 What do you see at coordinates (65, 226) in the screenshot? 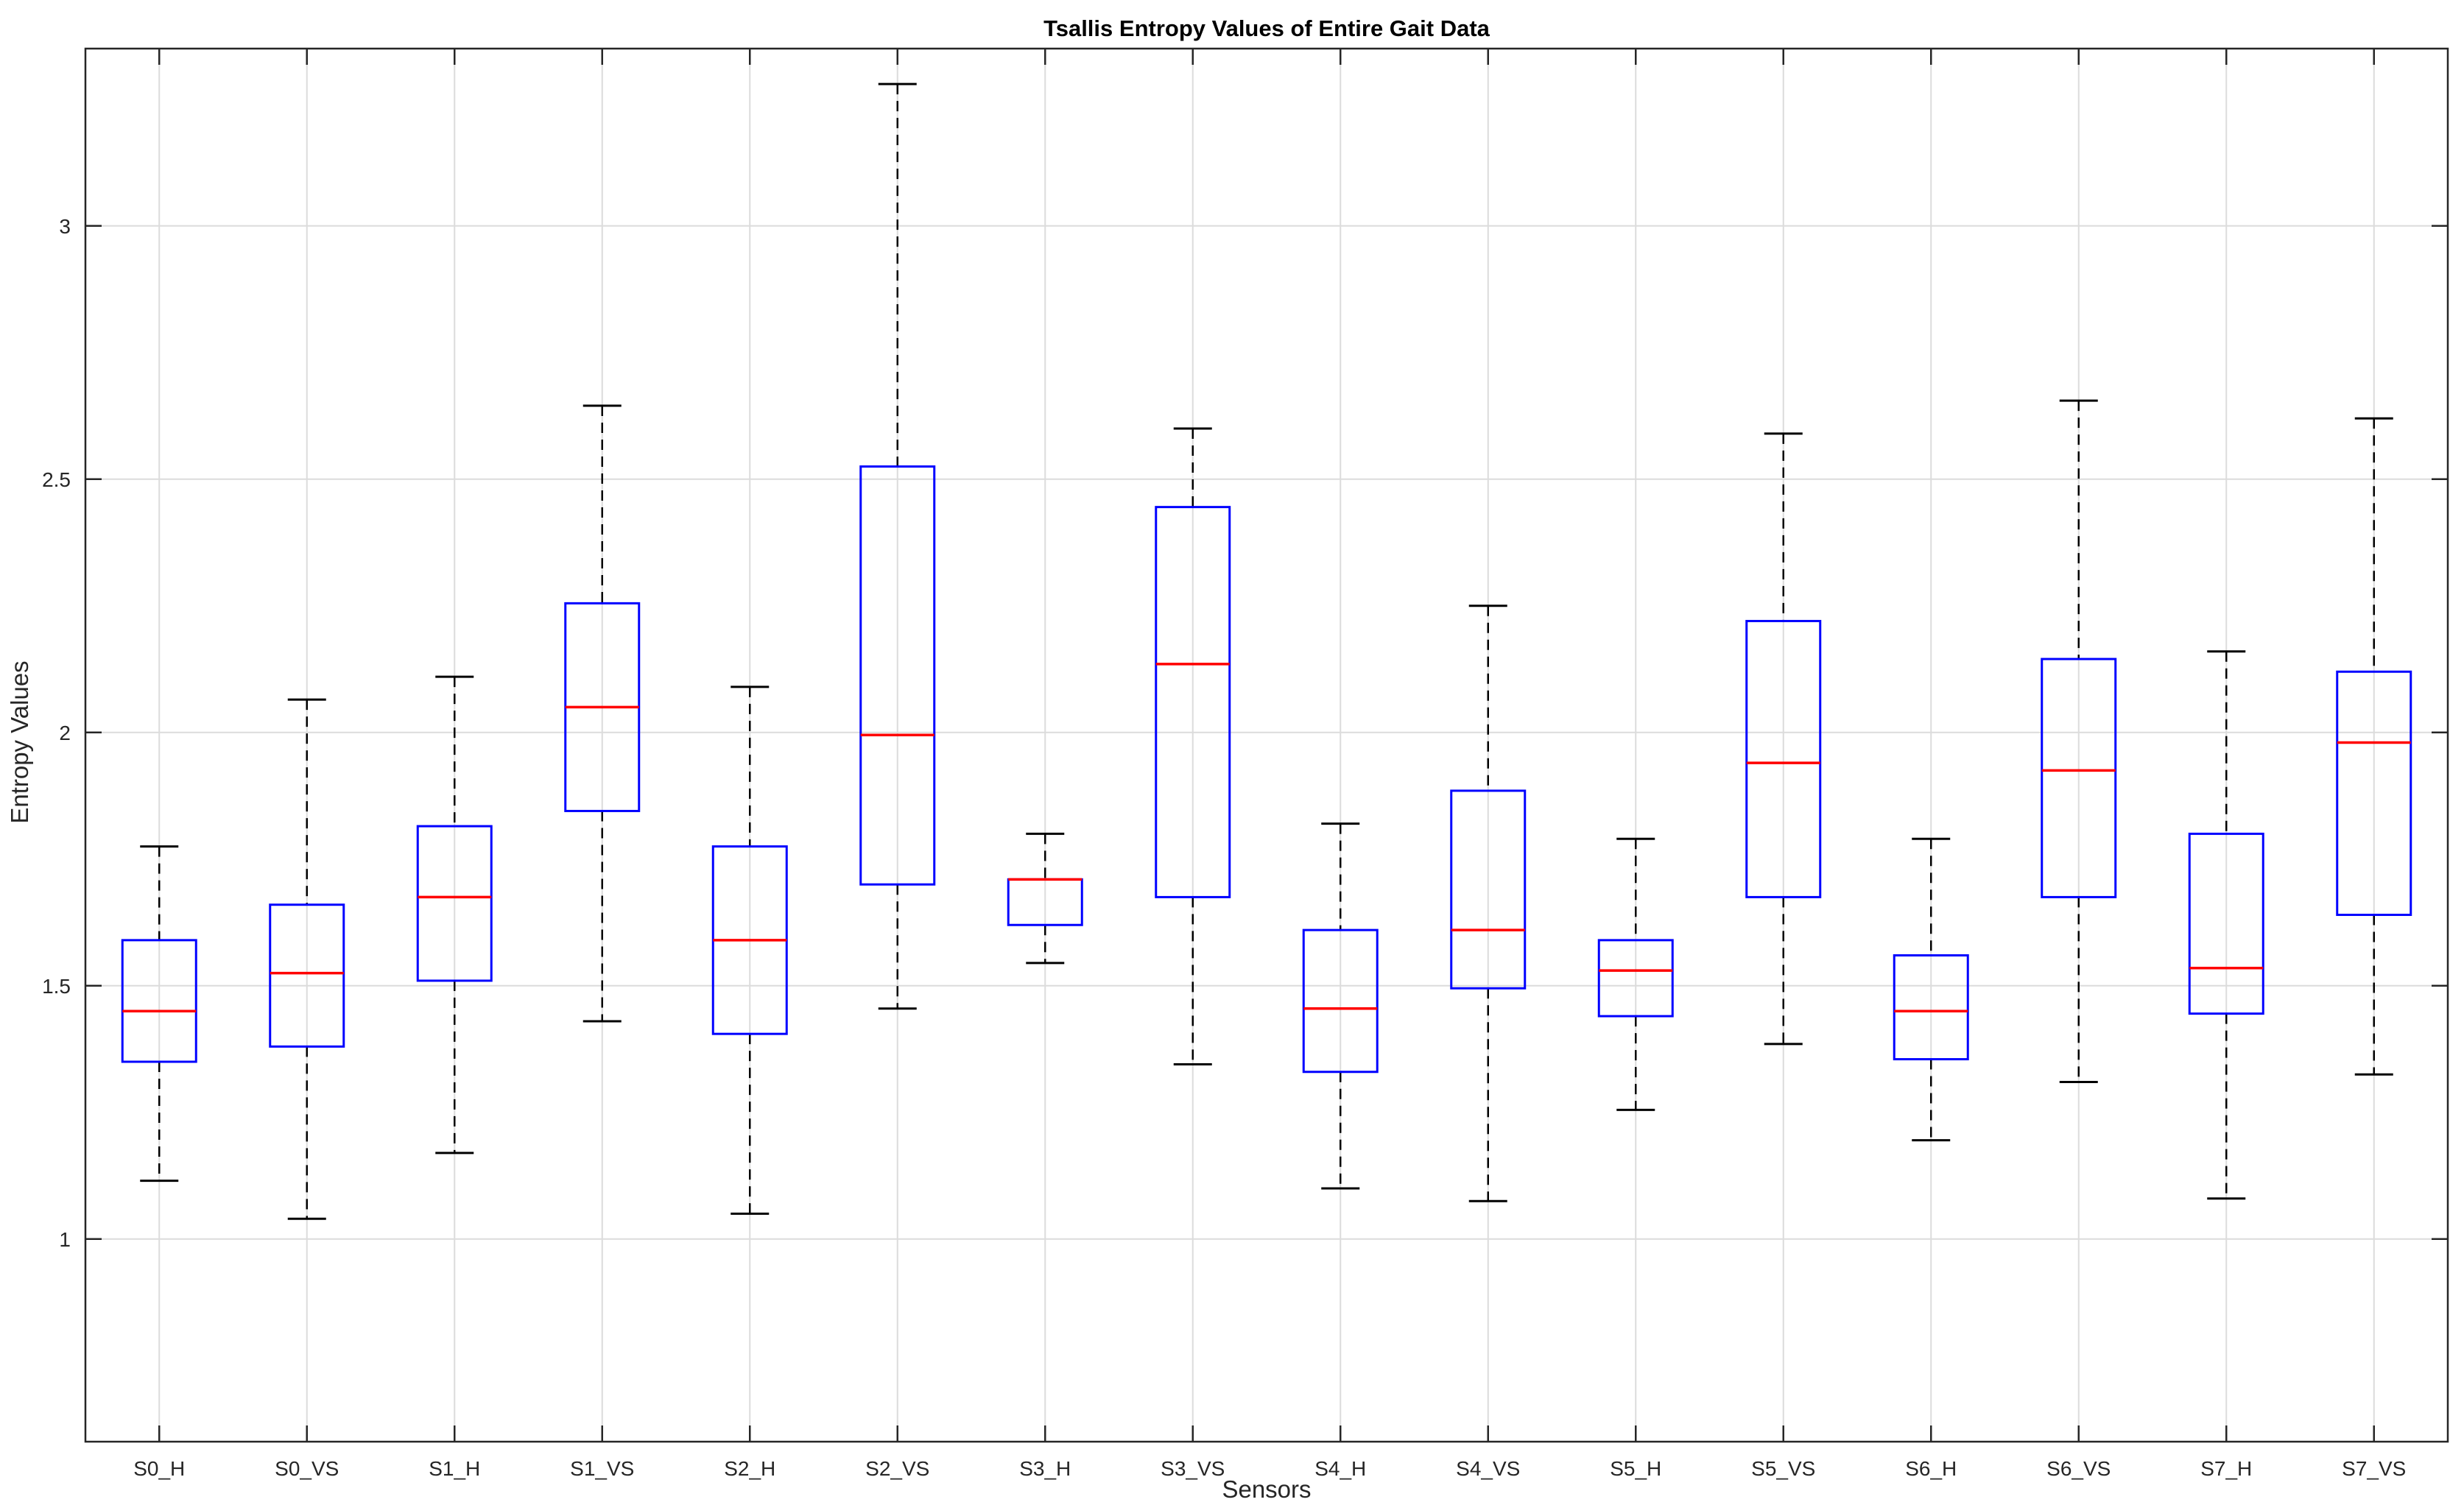
I see `y-tick-label: 3` at bounding box center [65, 226].